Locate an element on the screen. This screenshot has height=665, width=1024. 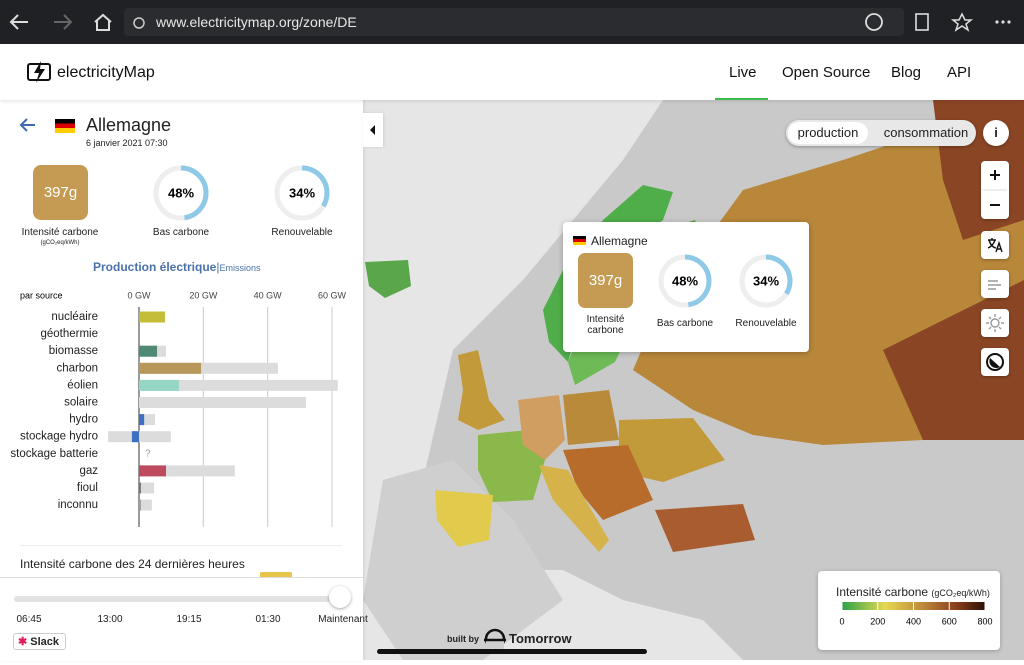
zone-date: 6 janvier 2021 07:30 is located at coordinates (127, 143).